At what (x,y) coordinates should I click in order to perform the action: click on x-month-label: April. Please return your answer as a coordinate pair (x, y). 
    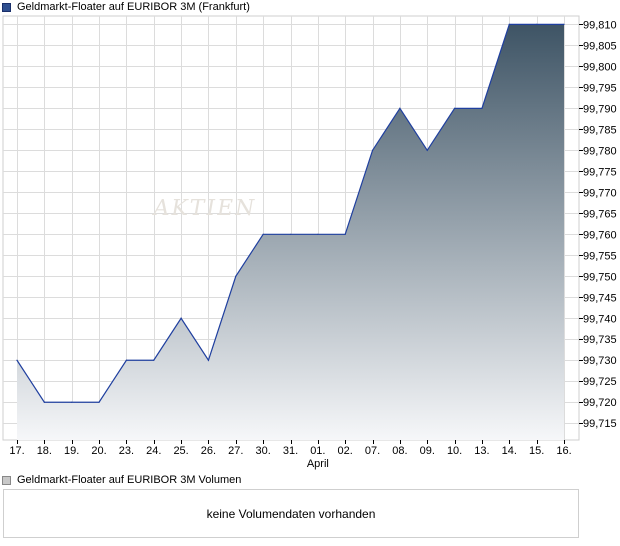
    Looking at the image, I should click on (318, 464).